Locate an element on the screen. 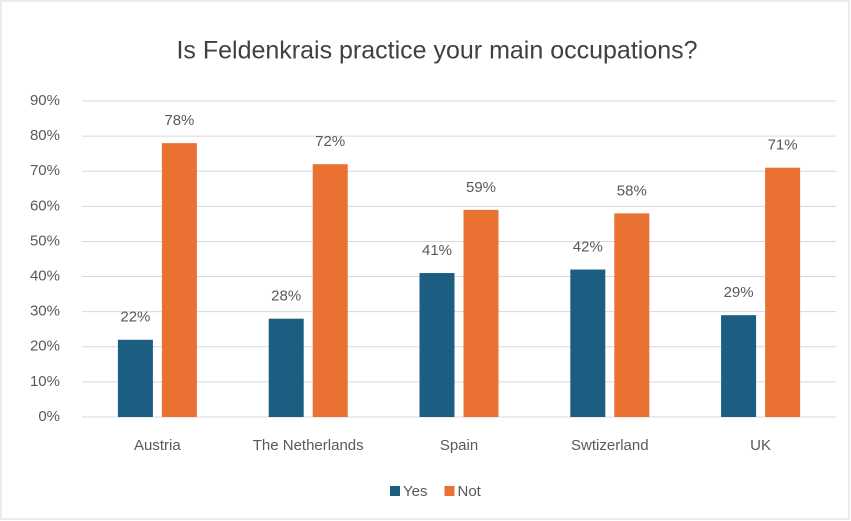 Image resolution: width=851 pixels, height=521 pixels. legend-label: Not is located at coordinates (469, 491).